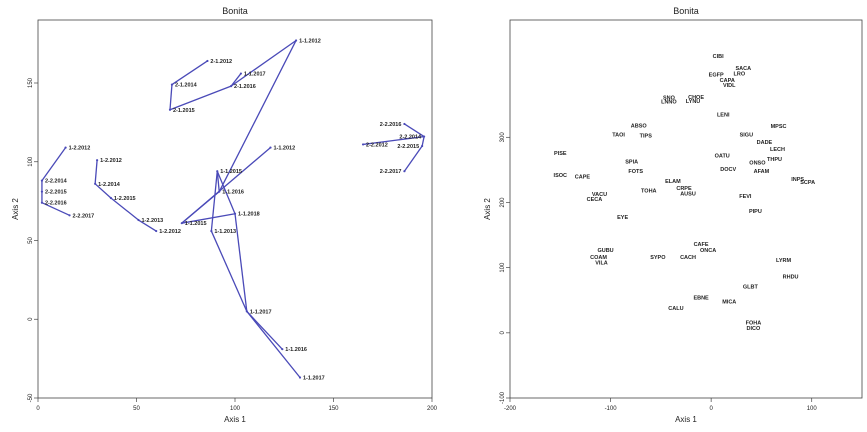 This screenshot has height=432, width=867. Describe the element at coordinates (196, 224) in the screenshot. I see `point-label: 1-1.2015` at that location.